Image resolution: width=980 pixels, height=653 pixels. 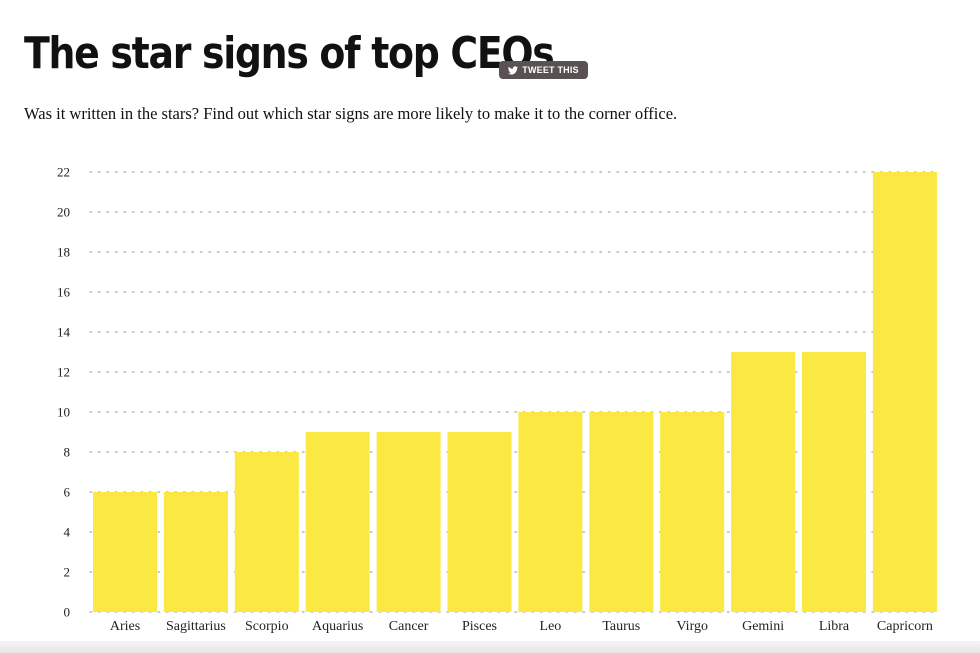 I want to click on x-tick-label: Leo, so click(x=551, y=626).